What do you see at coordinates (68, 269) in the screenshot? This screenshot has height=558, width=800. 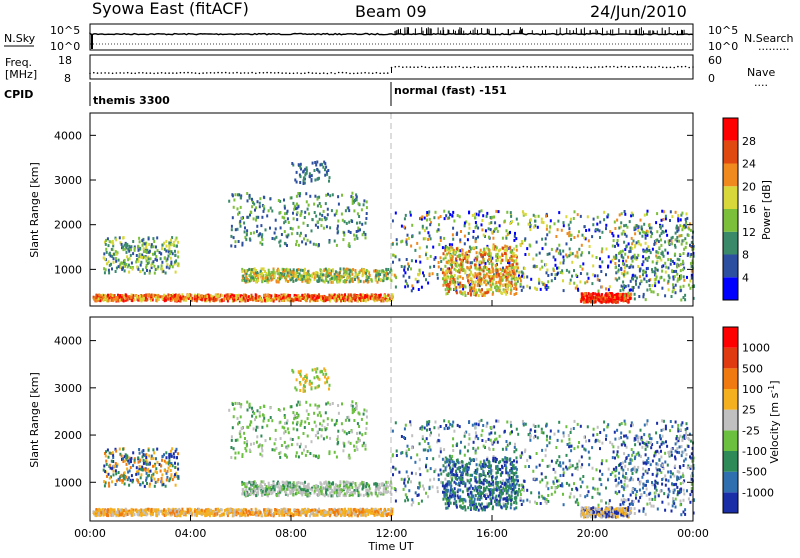 I see `ytick-label: 1000` at bounding box center [68, 269].